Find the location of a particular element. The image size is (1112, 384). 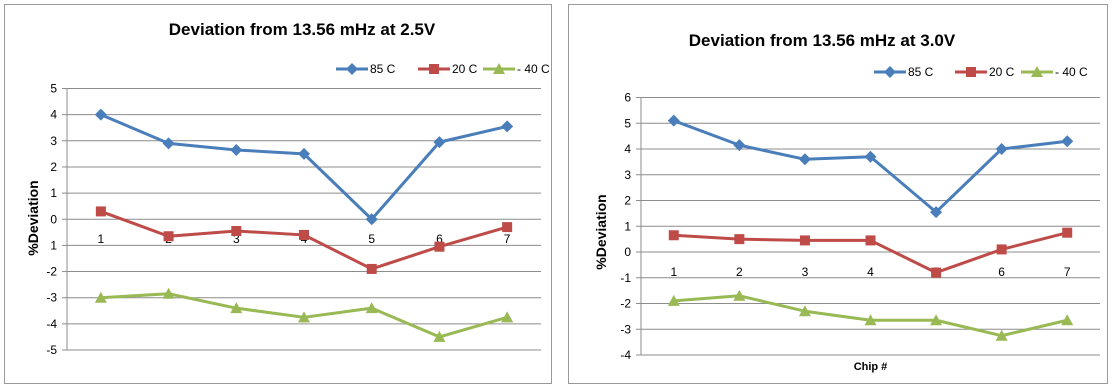

x-axis-label: Chip # is located at coordinates (871, 367).